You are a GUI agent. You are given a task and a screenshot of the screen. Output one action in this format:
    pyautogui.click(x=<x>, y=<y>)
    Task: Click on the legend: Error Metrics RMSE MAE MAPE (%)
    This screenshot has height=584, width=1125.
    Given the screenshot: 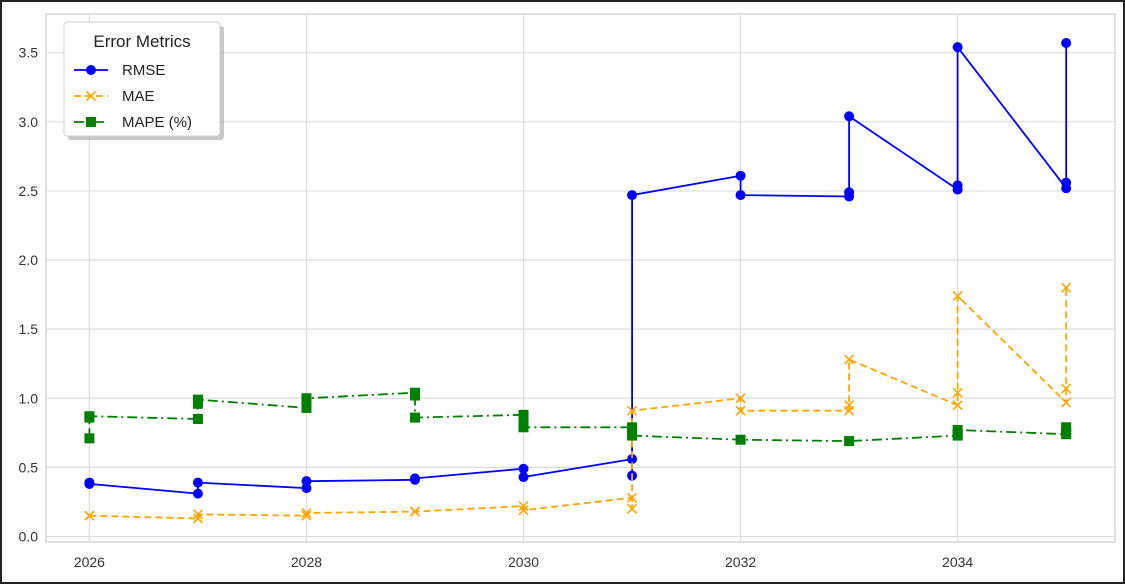 What is the action you would take?
    pyautogui.click(x=143, y=80)
    